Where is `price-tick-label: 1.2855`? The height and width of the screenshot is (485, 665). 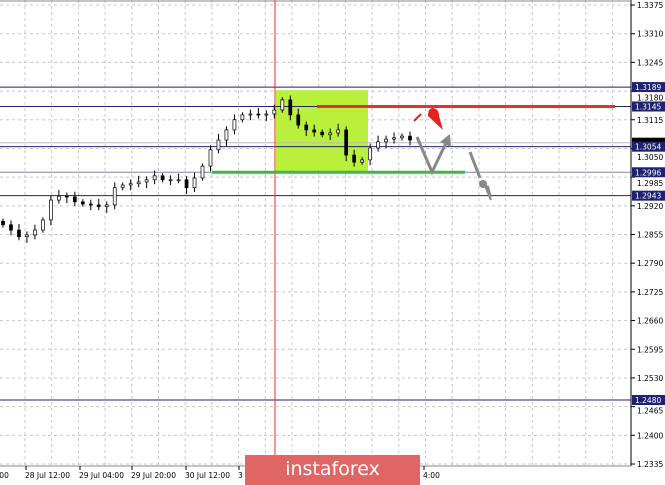 price-tick-label: 1.2855 is located at coordinates (650, 235).